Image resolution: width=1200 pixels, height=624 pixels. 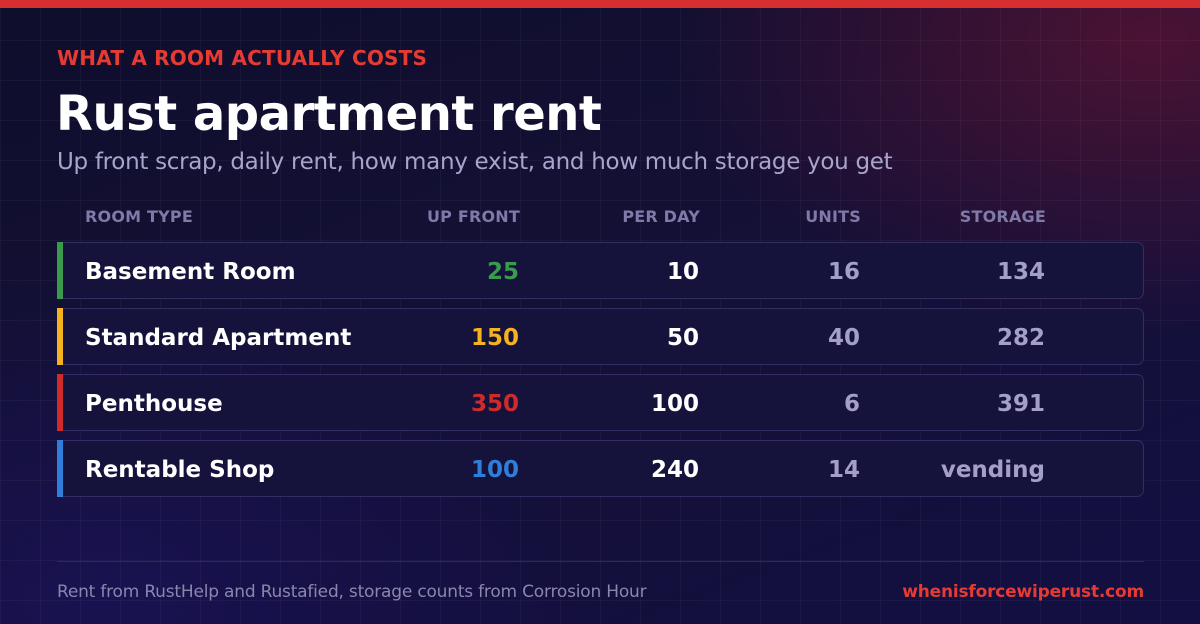 What do you see at coordinates (1020, 404) in the screenshot?
I see `cell-storage: 391` at bounding box center [1020, 404].